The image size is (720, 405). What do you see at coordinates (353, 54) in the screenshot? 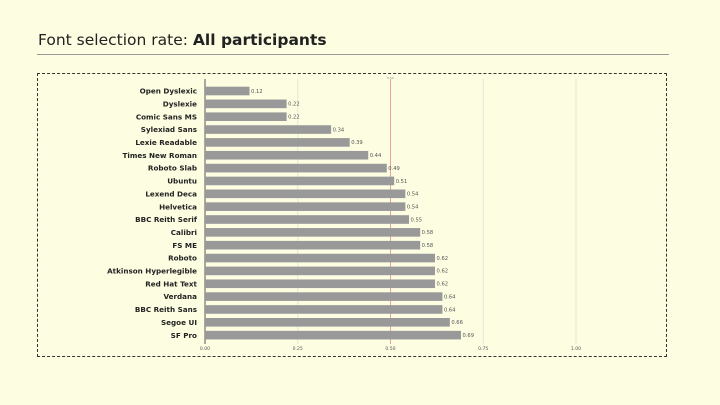
I see `title-divider` at bounding box center [353, 54].